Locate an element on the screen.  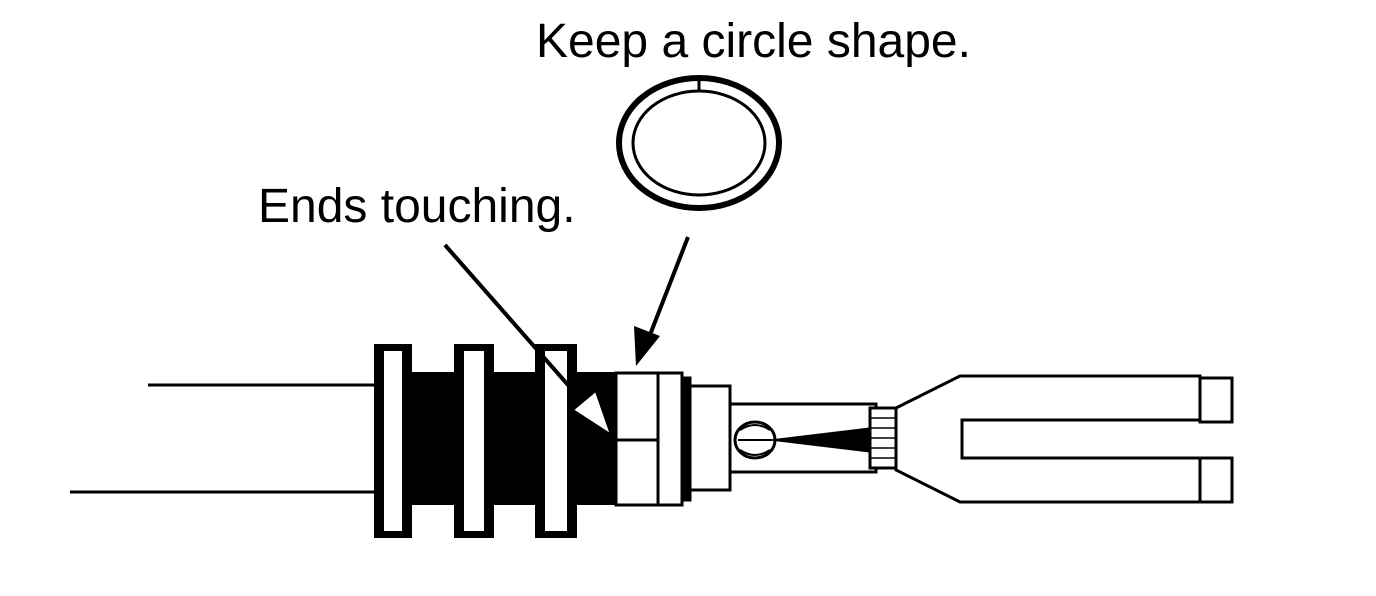
seal-body is located at coordinates (496, 441).